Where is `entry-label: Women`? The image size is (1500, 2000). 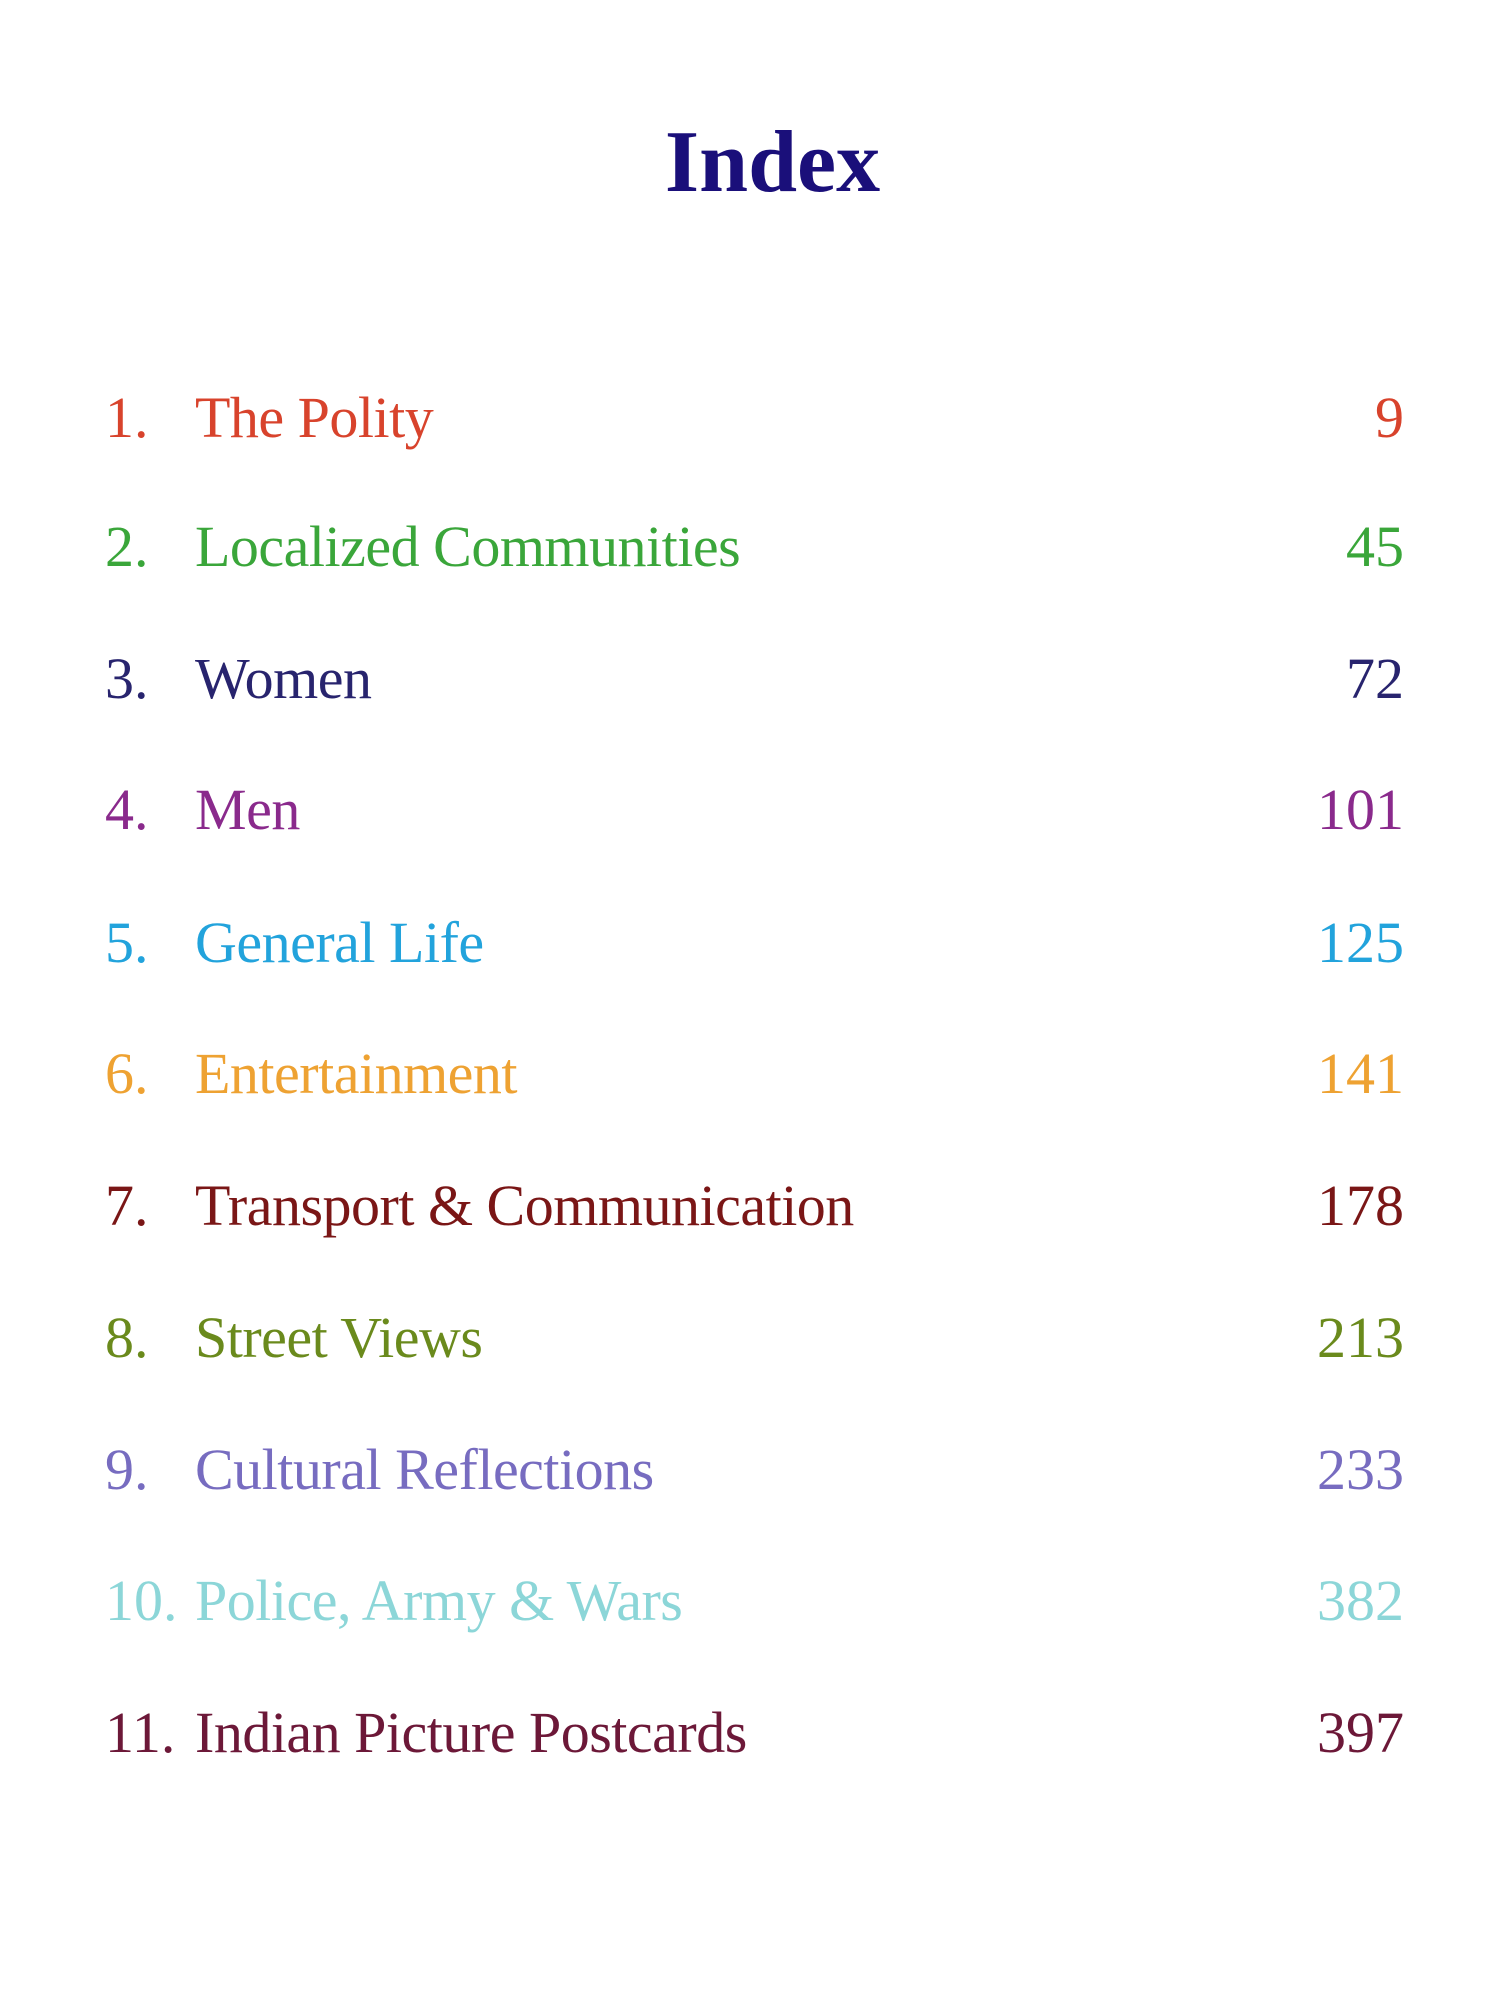
entry-label: Women is located at coordinates (283, 678).